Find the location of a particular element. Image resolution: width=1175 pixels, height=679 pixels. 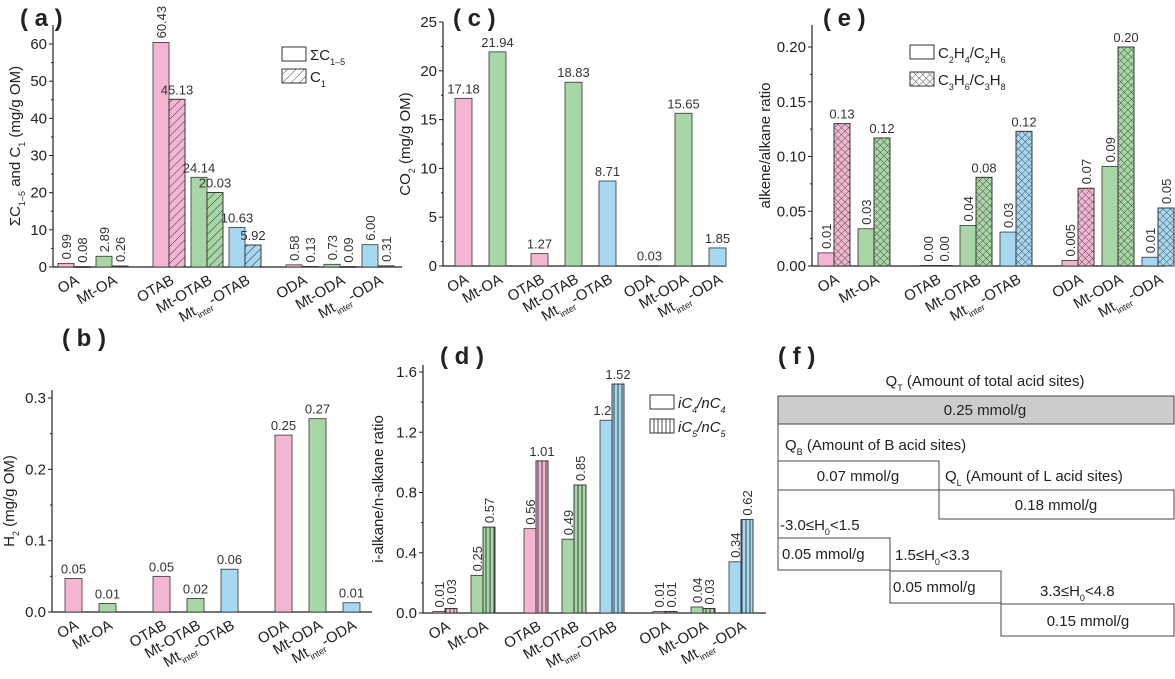

range3-label: 3.3≤H0<4.8 is located at coordinates (1077, 593).